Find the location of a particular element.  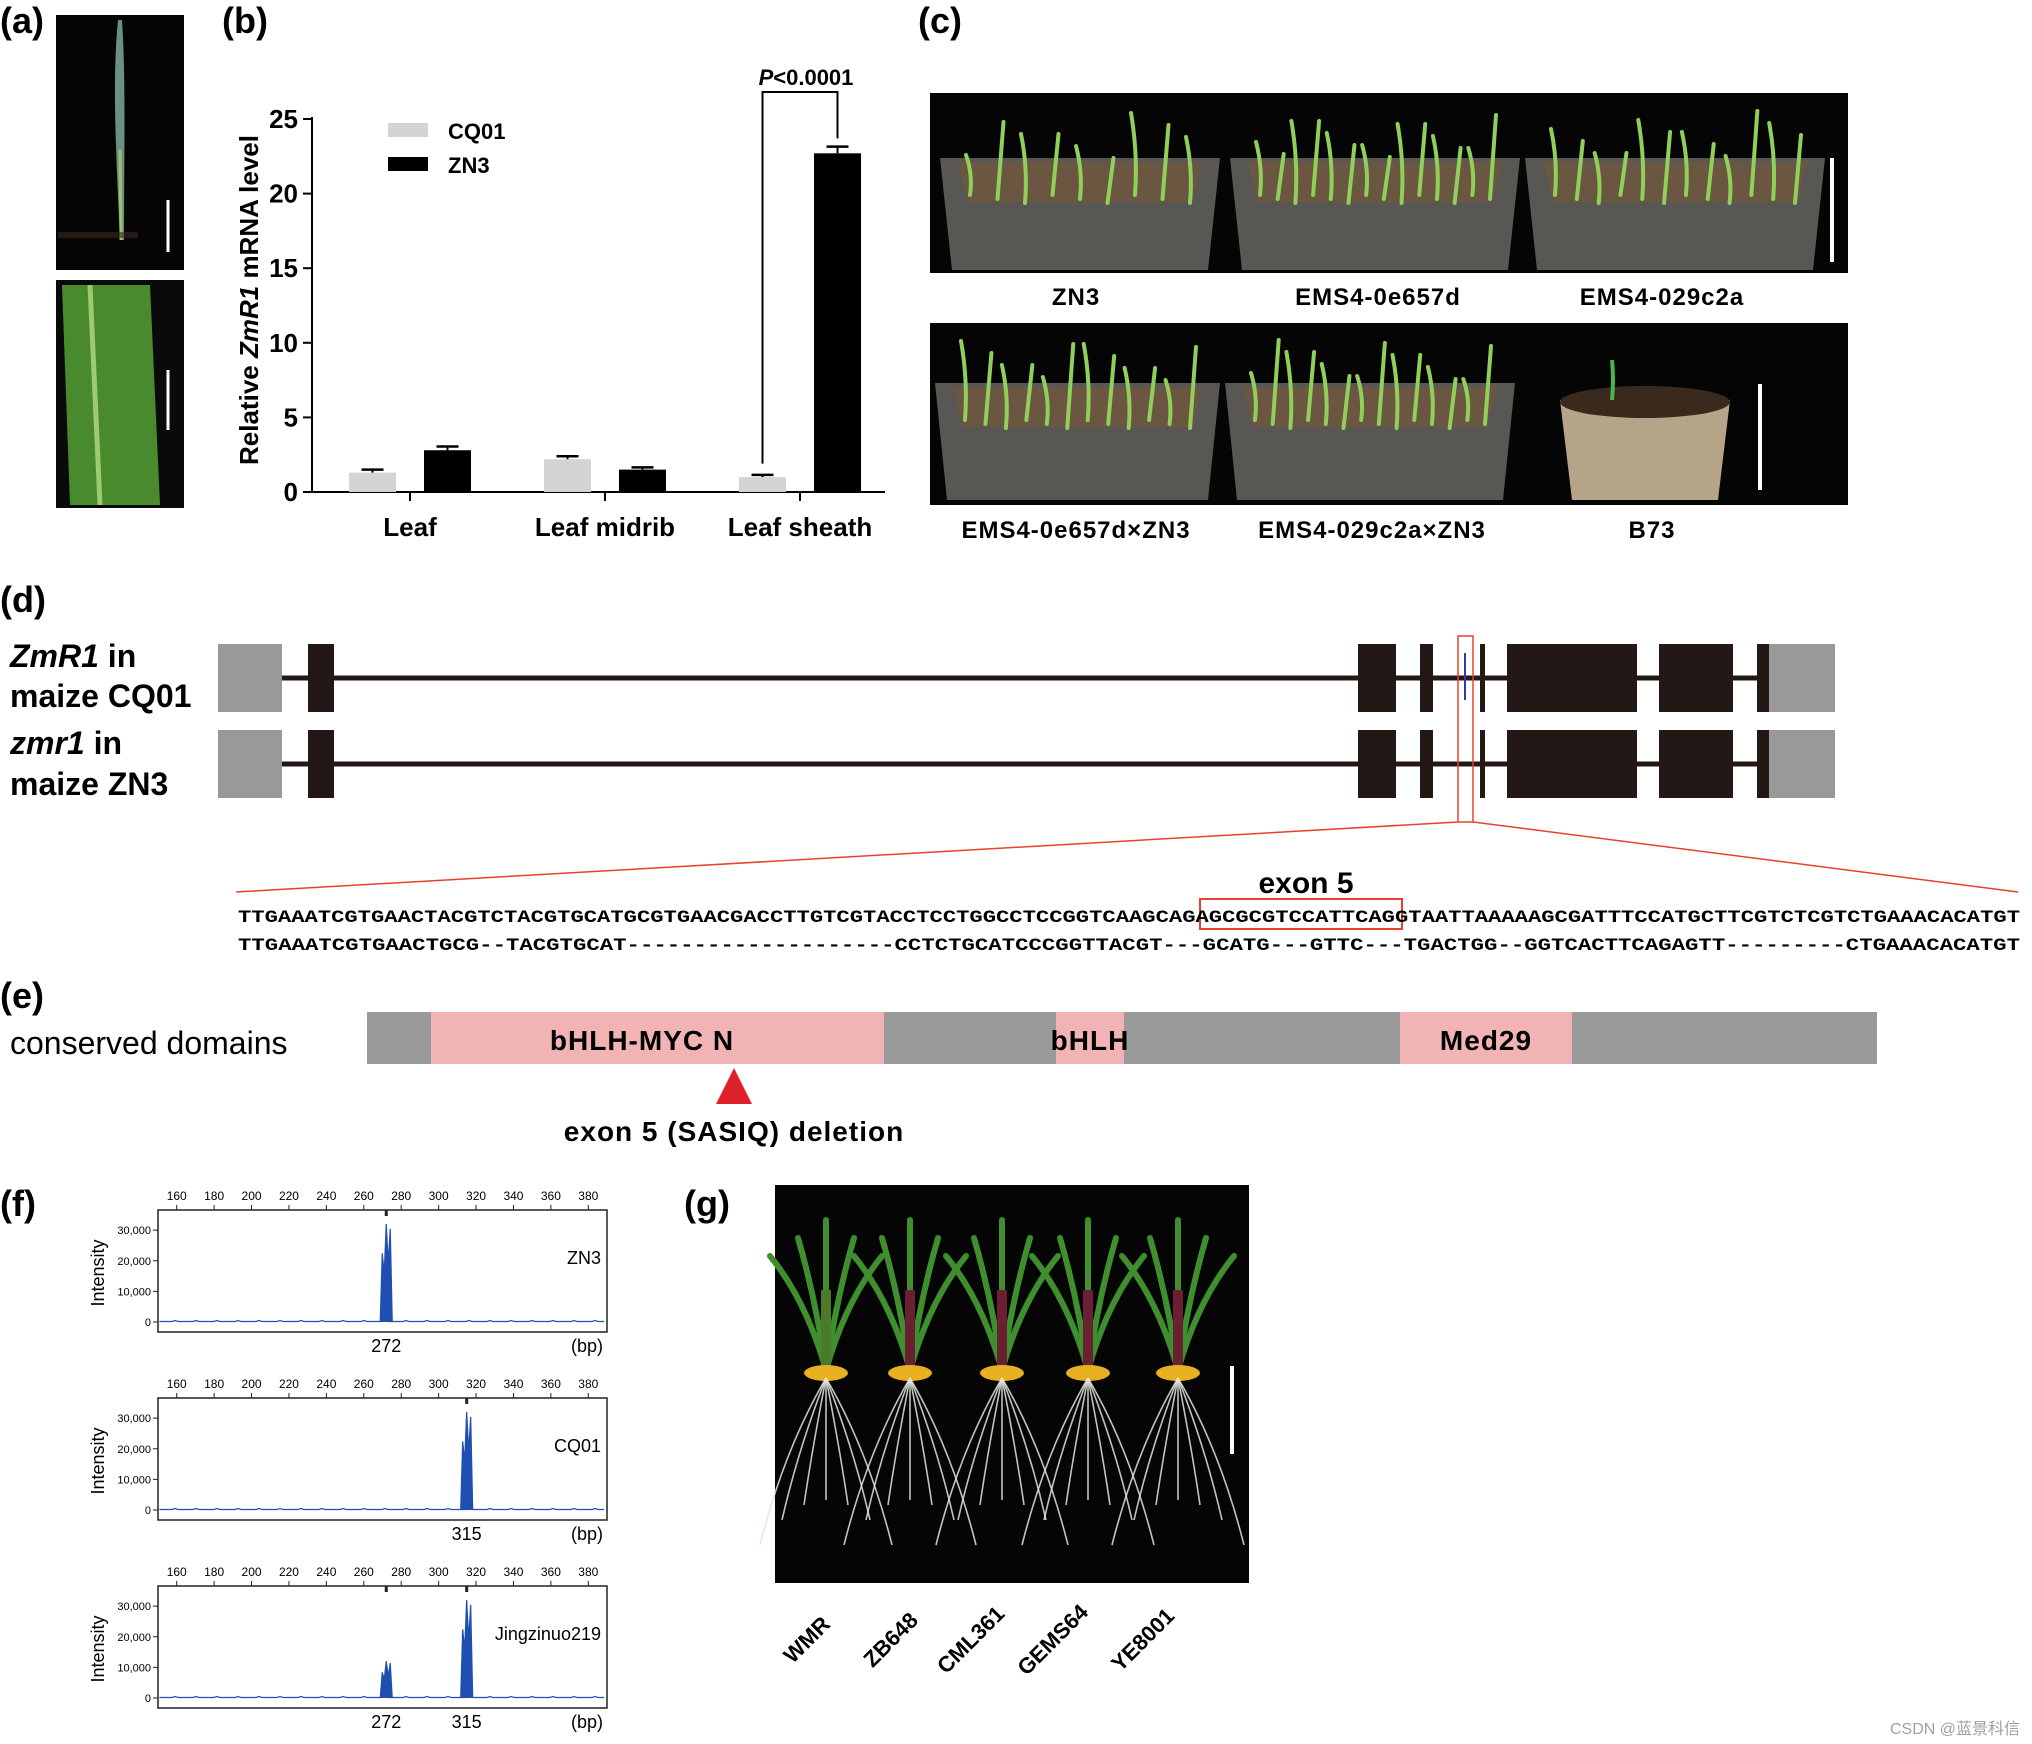

x-tick-label: 280 is located at coordinates (401, 1572).